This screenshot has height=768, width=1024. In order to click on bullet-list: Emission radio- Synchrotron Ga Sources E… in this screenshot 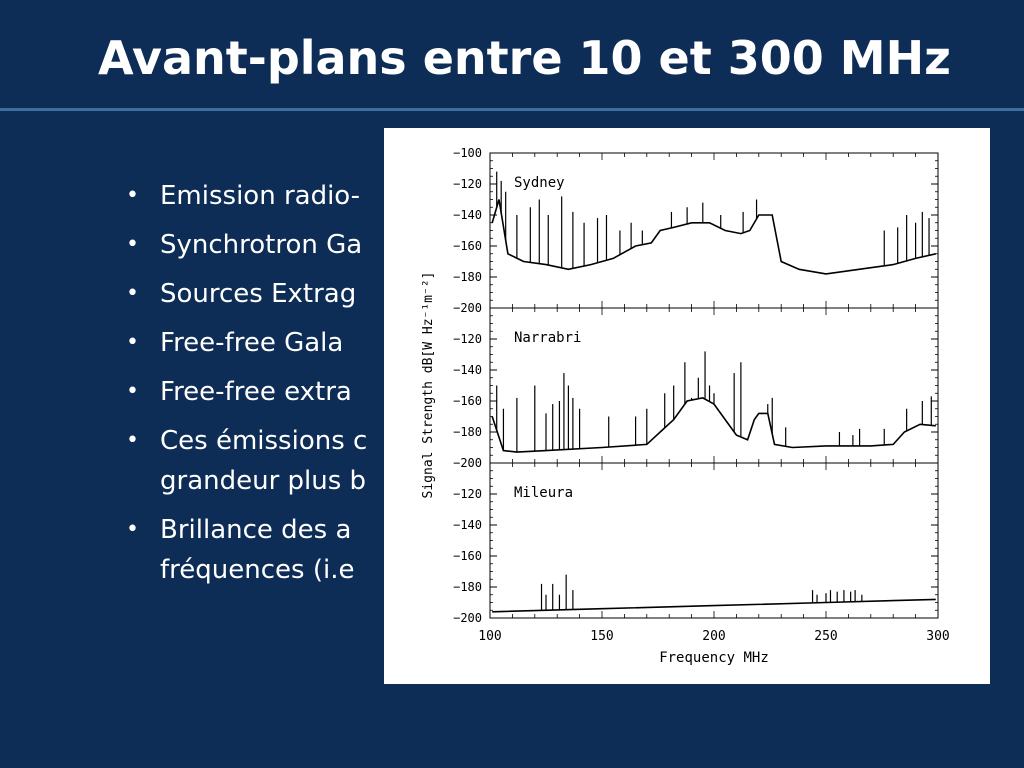, I will do `click(259, 387)`.